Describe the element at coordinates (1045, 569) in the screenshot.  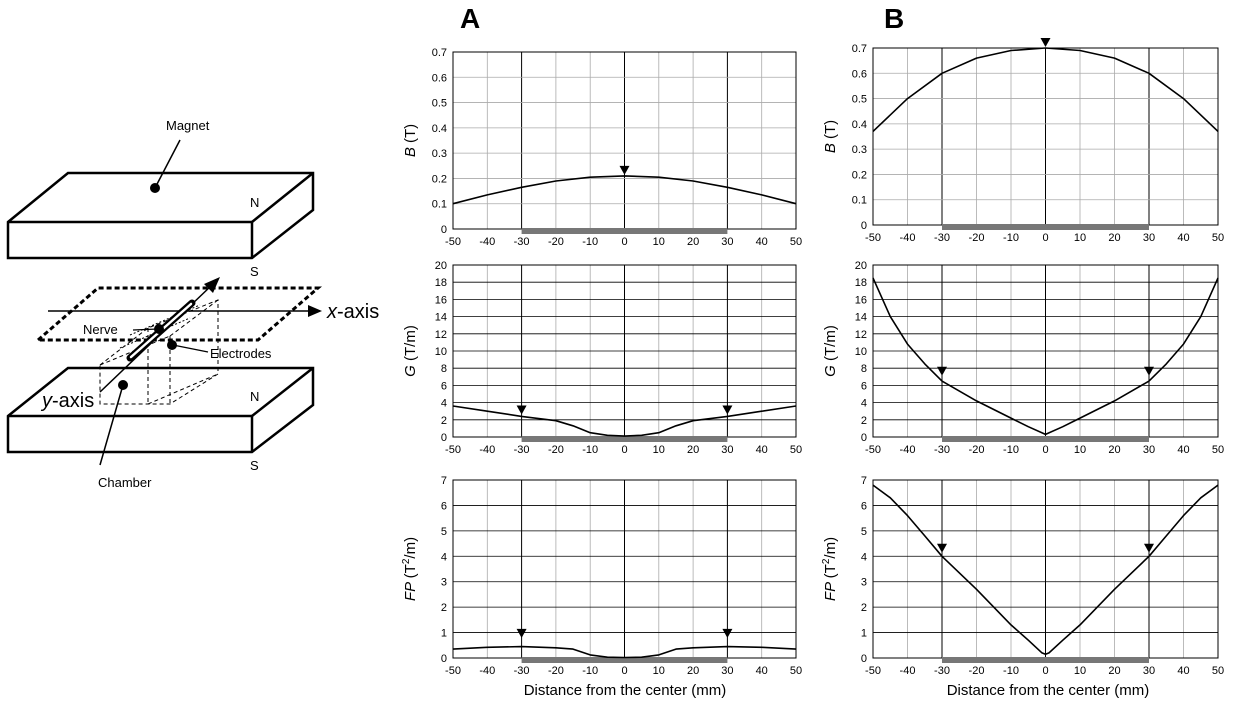
I see `series-line` at that location.